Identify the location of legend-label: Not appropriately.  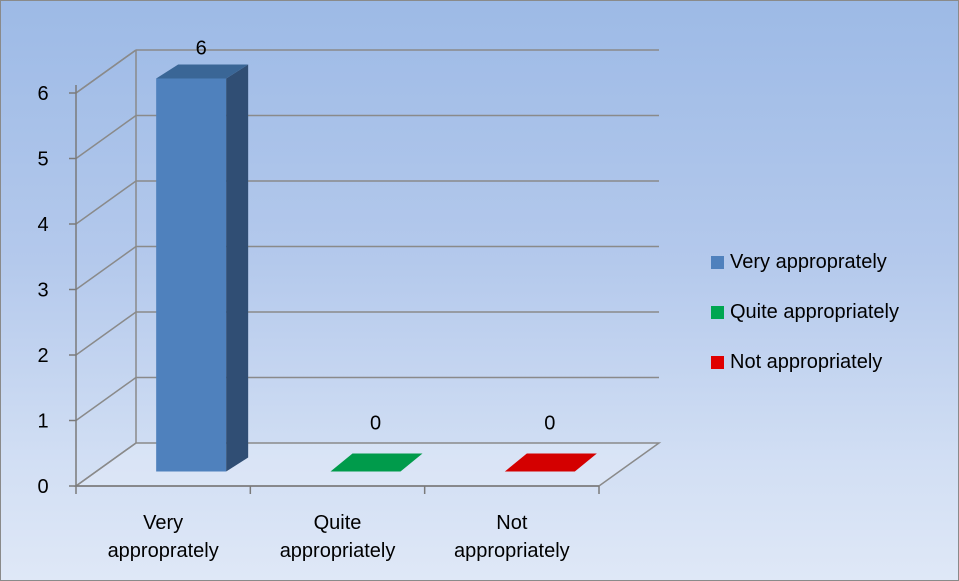
(806, 361).